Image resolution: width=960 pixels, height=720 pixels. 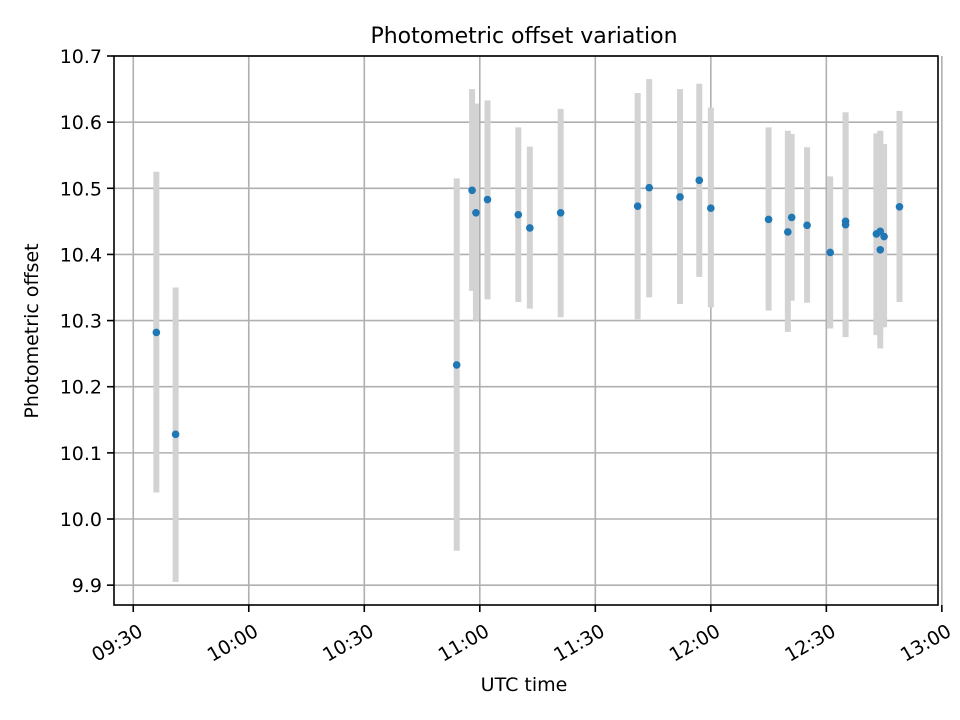 I want to click on y-axis-ticks: 9.9 10.0 10.1 10.2 10.3 10.4 10.5 10.6 10.7, so click(x=87, y=321).